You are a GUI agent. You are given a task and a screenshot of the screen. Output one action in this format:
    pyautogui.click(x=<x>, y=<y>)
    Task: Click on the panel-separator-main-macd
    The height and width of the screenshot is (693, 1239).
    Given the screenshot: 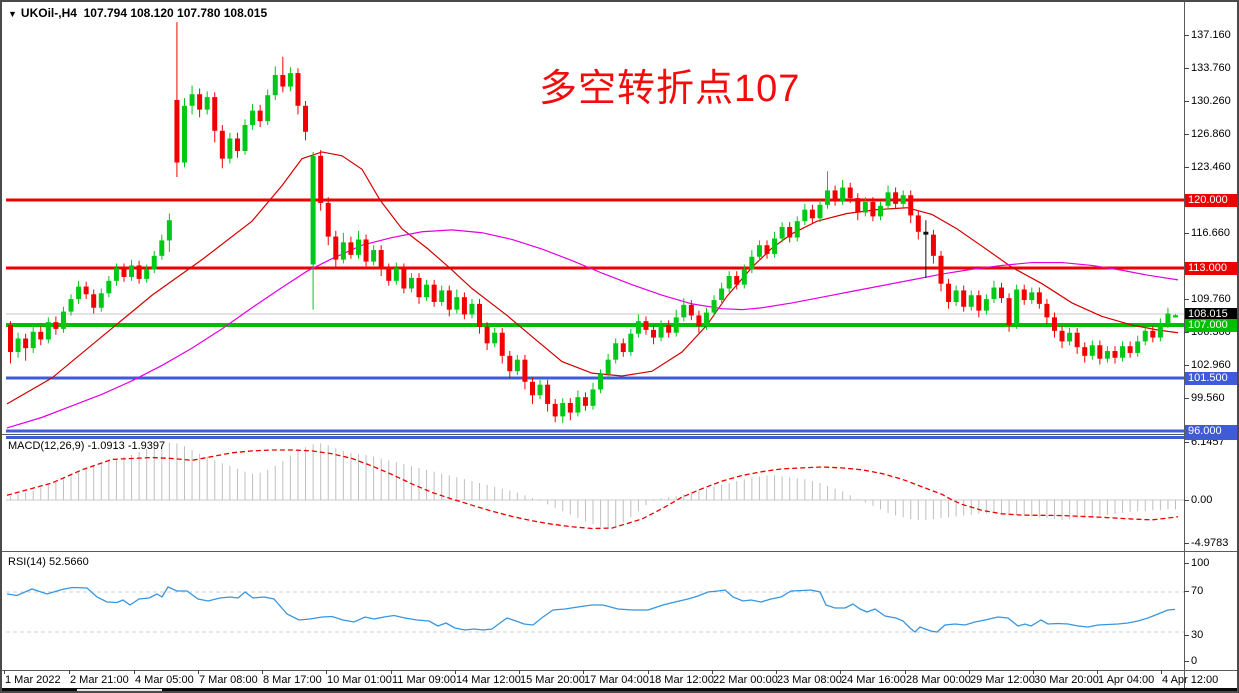 What is the action you would take?
    pyautogui.click(x=619, y=434)
    